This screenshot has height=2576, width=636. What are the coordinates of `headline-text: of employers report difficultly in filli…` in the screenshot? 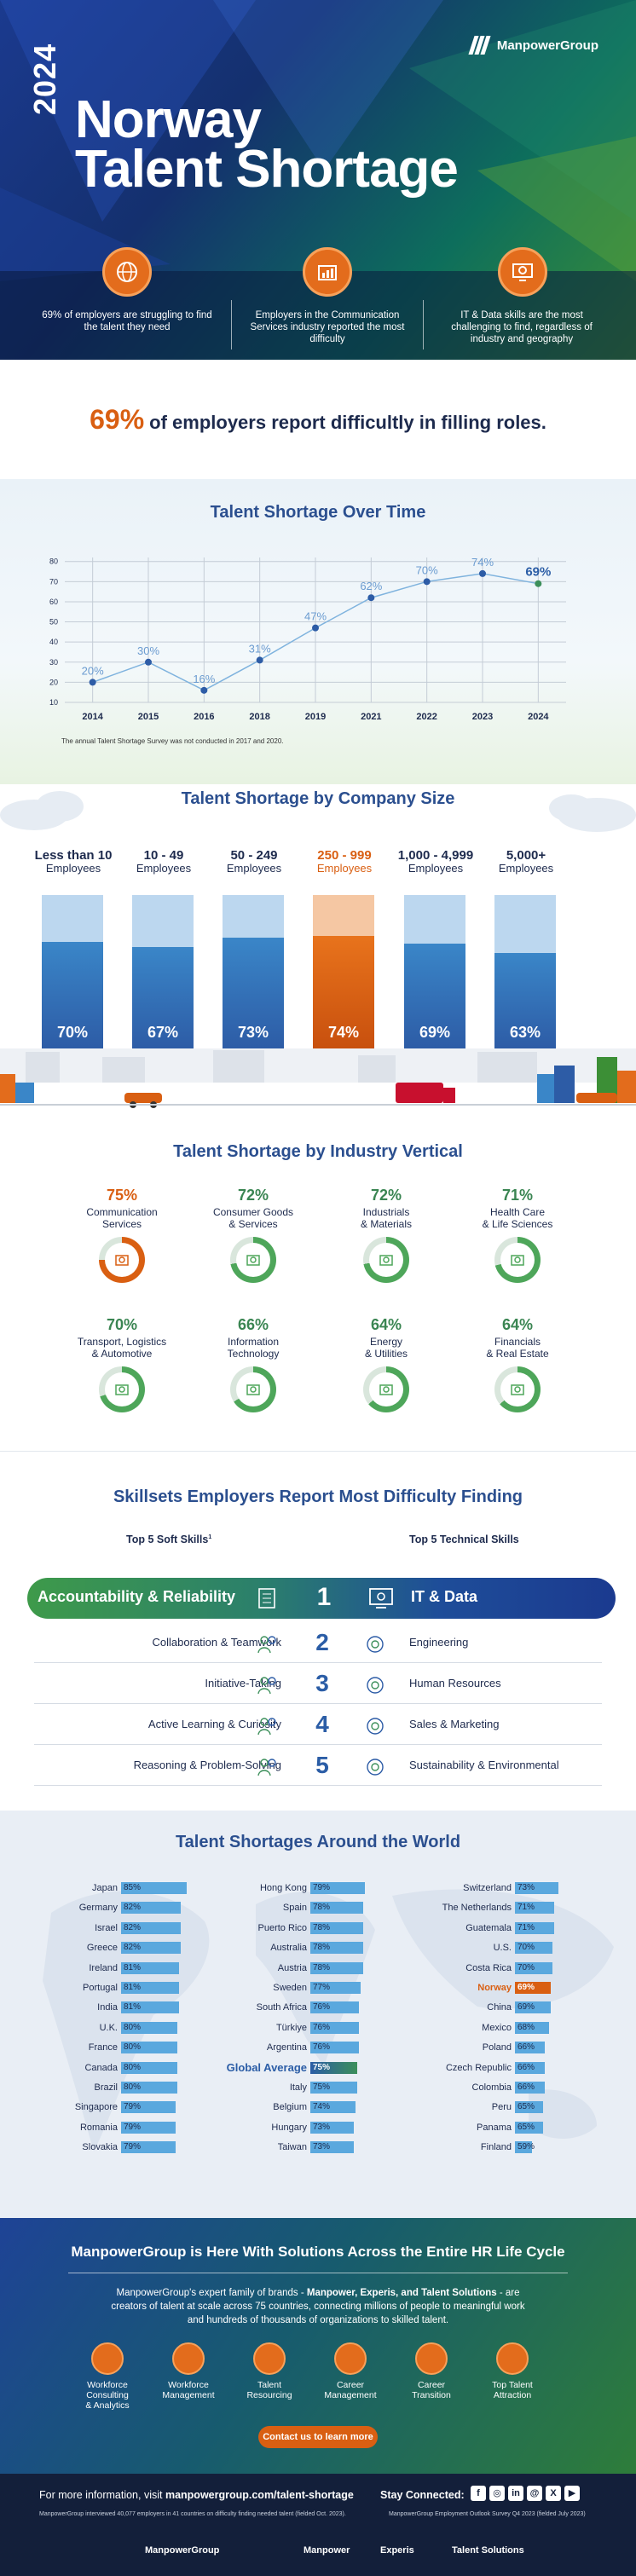 It's located at (348, 422).